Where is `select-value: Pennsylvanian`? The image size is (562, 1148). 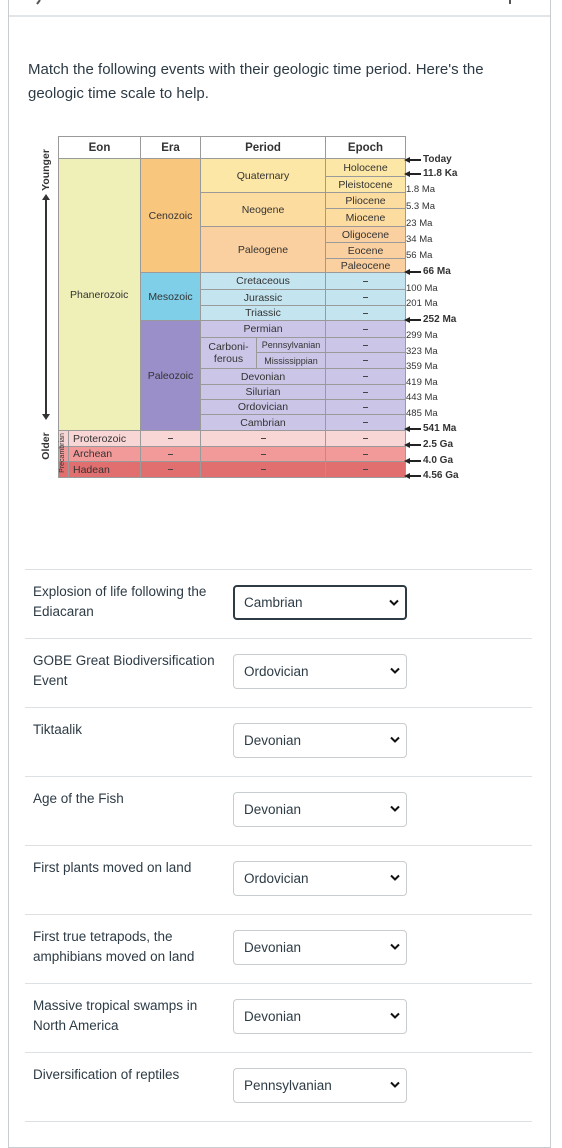
select-value: Pennsylvanian is located at coordinates (288, 1085).